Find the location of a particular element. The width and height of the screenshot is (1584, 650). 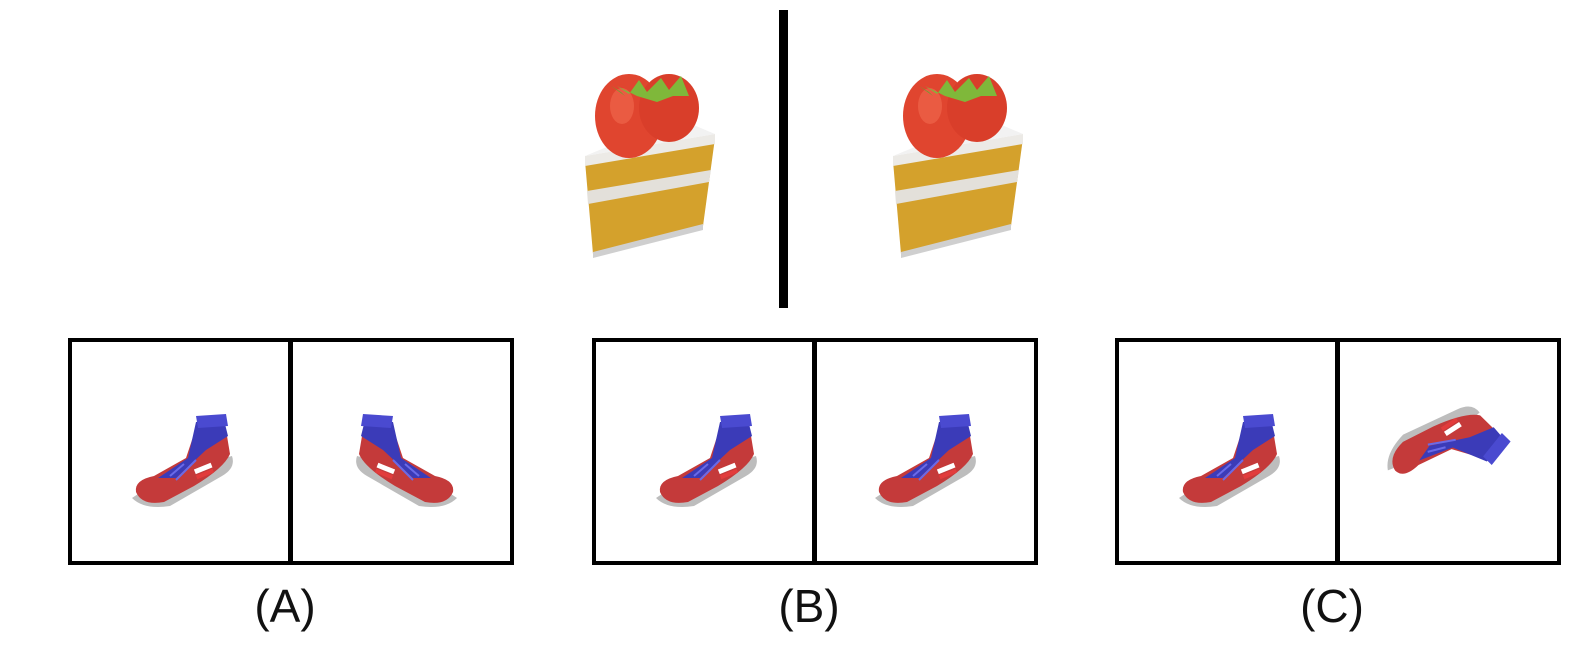

option-b-right-panel is located at coordinates (925, 451).